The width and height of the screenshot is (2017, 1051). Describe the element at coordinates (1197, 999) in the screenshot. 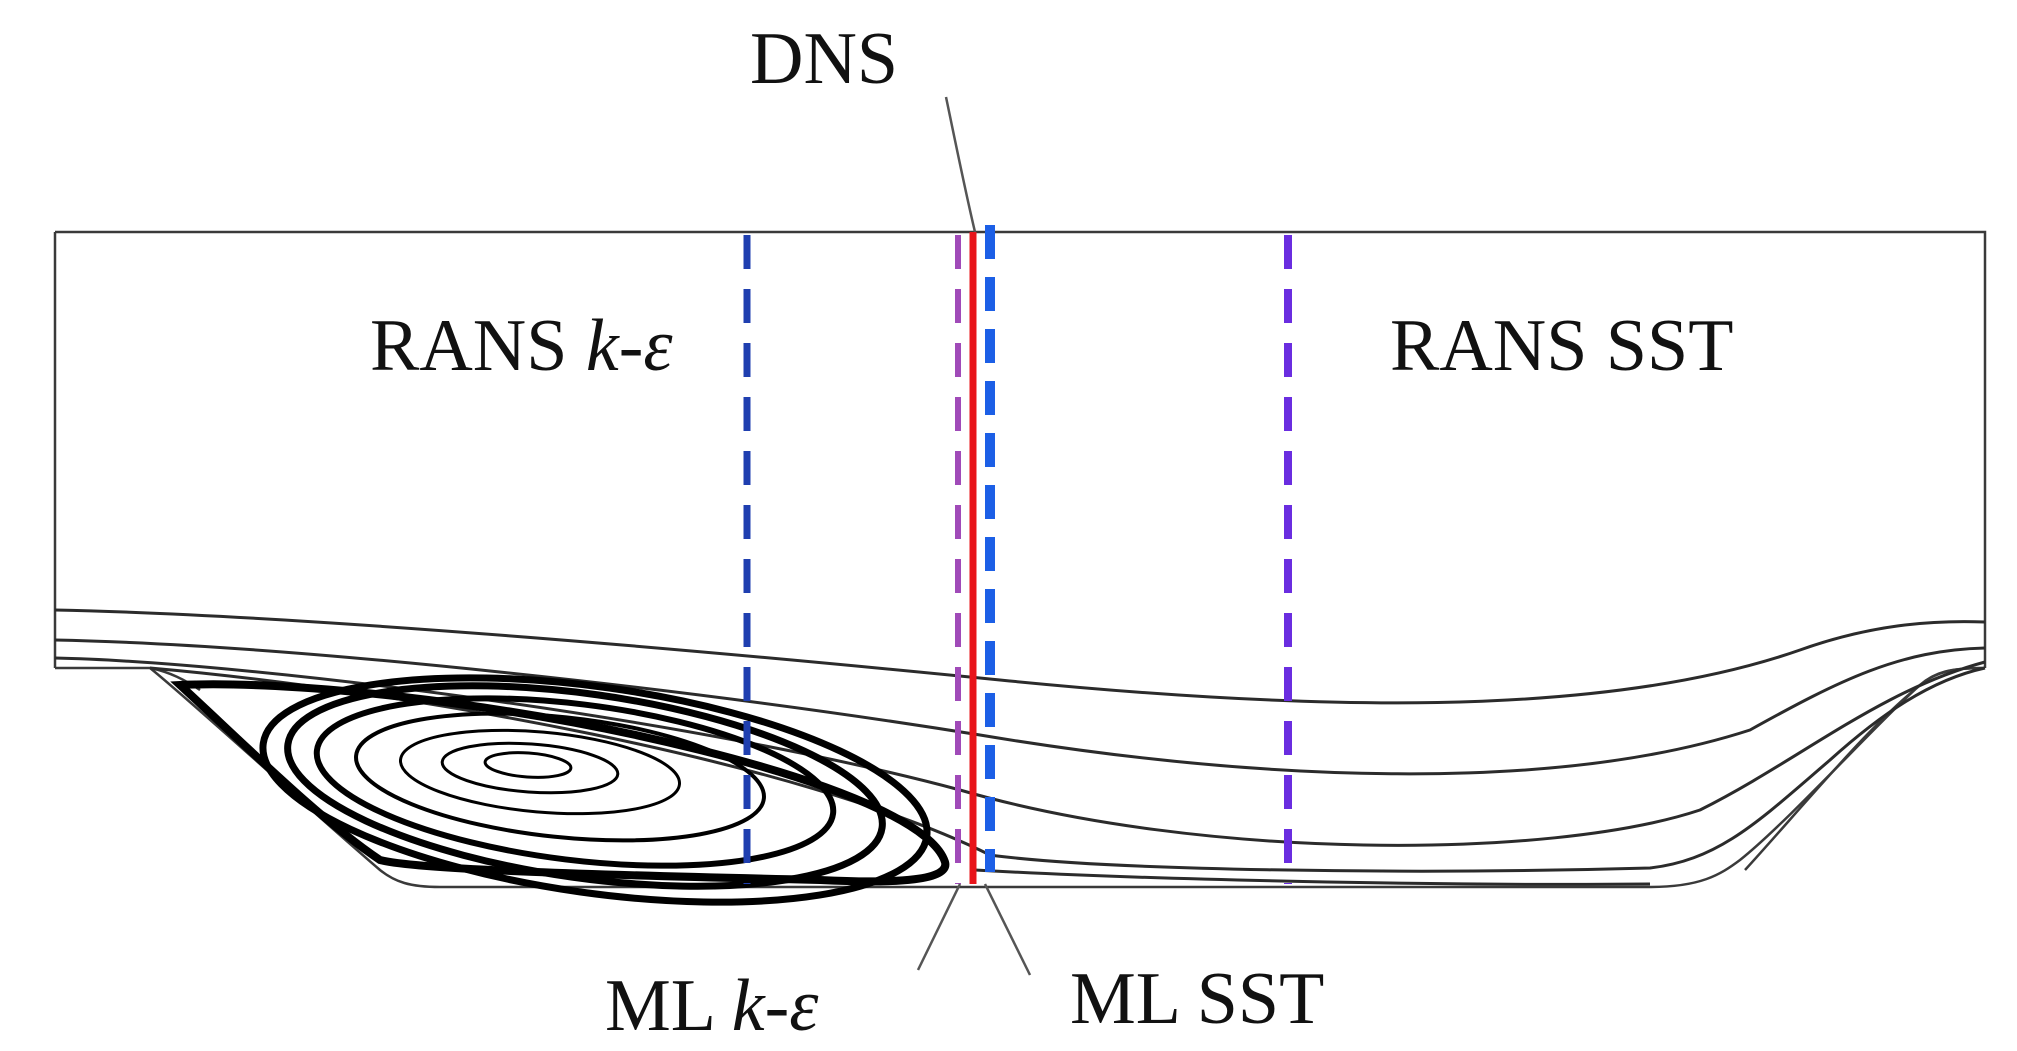

I see `ml-sst-label: ML SST` at that location.